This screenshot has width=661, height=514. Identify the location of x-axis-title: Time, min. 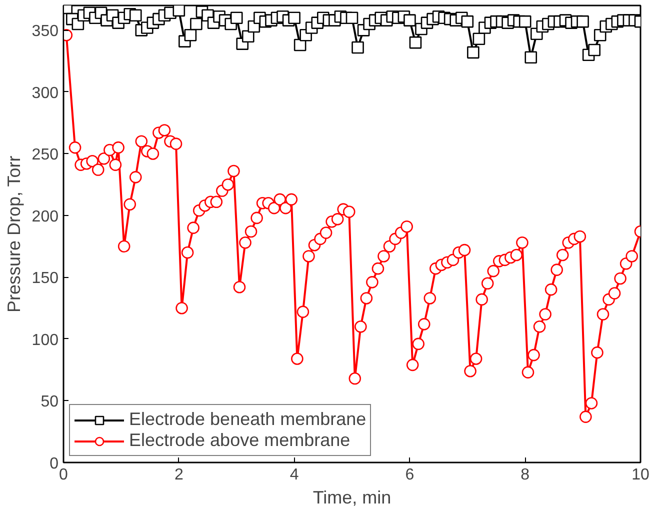
(352, 498).